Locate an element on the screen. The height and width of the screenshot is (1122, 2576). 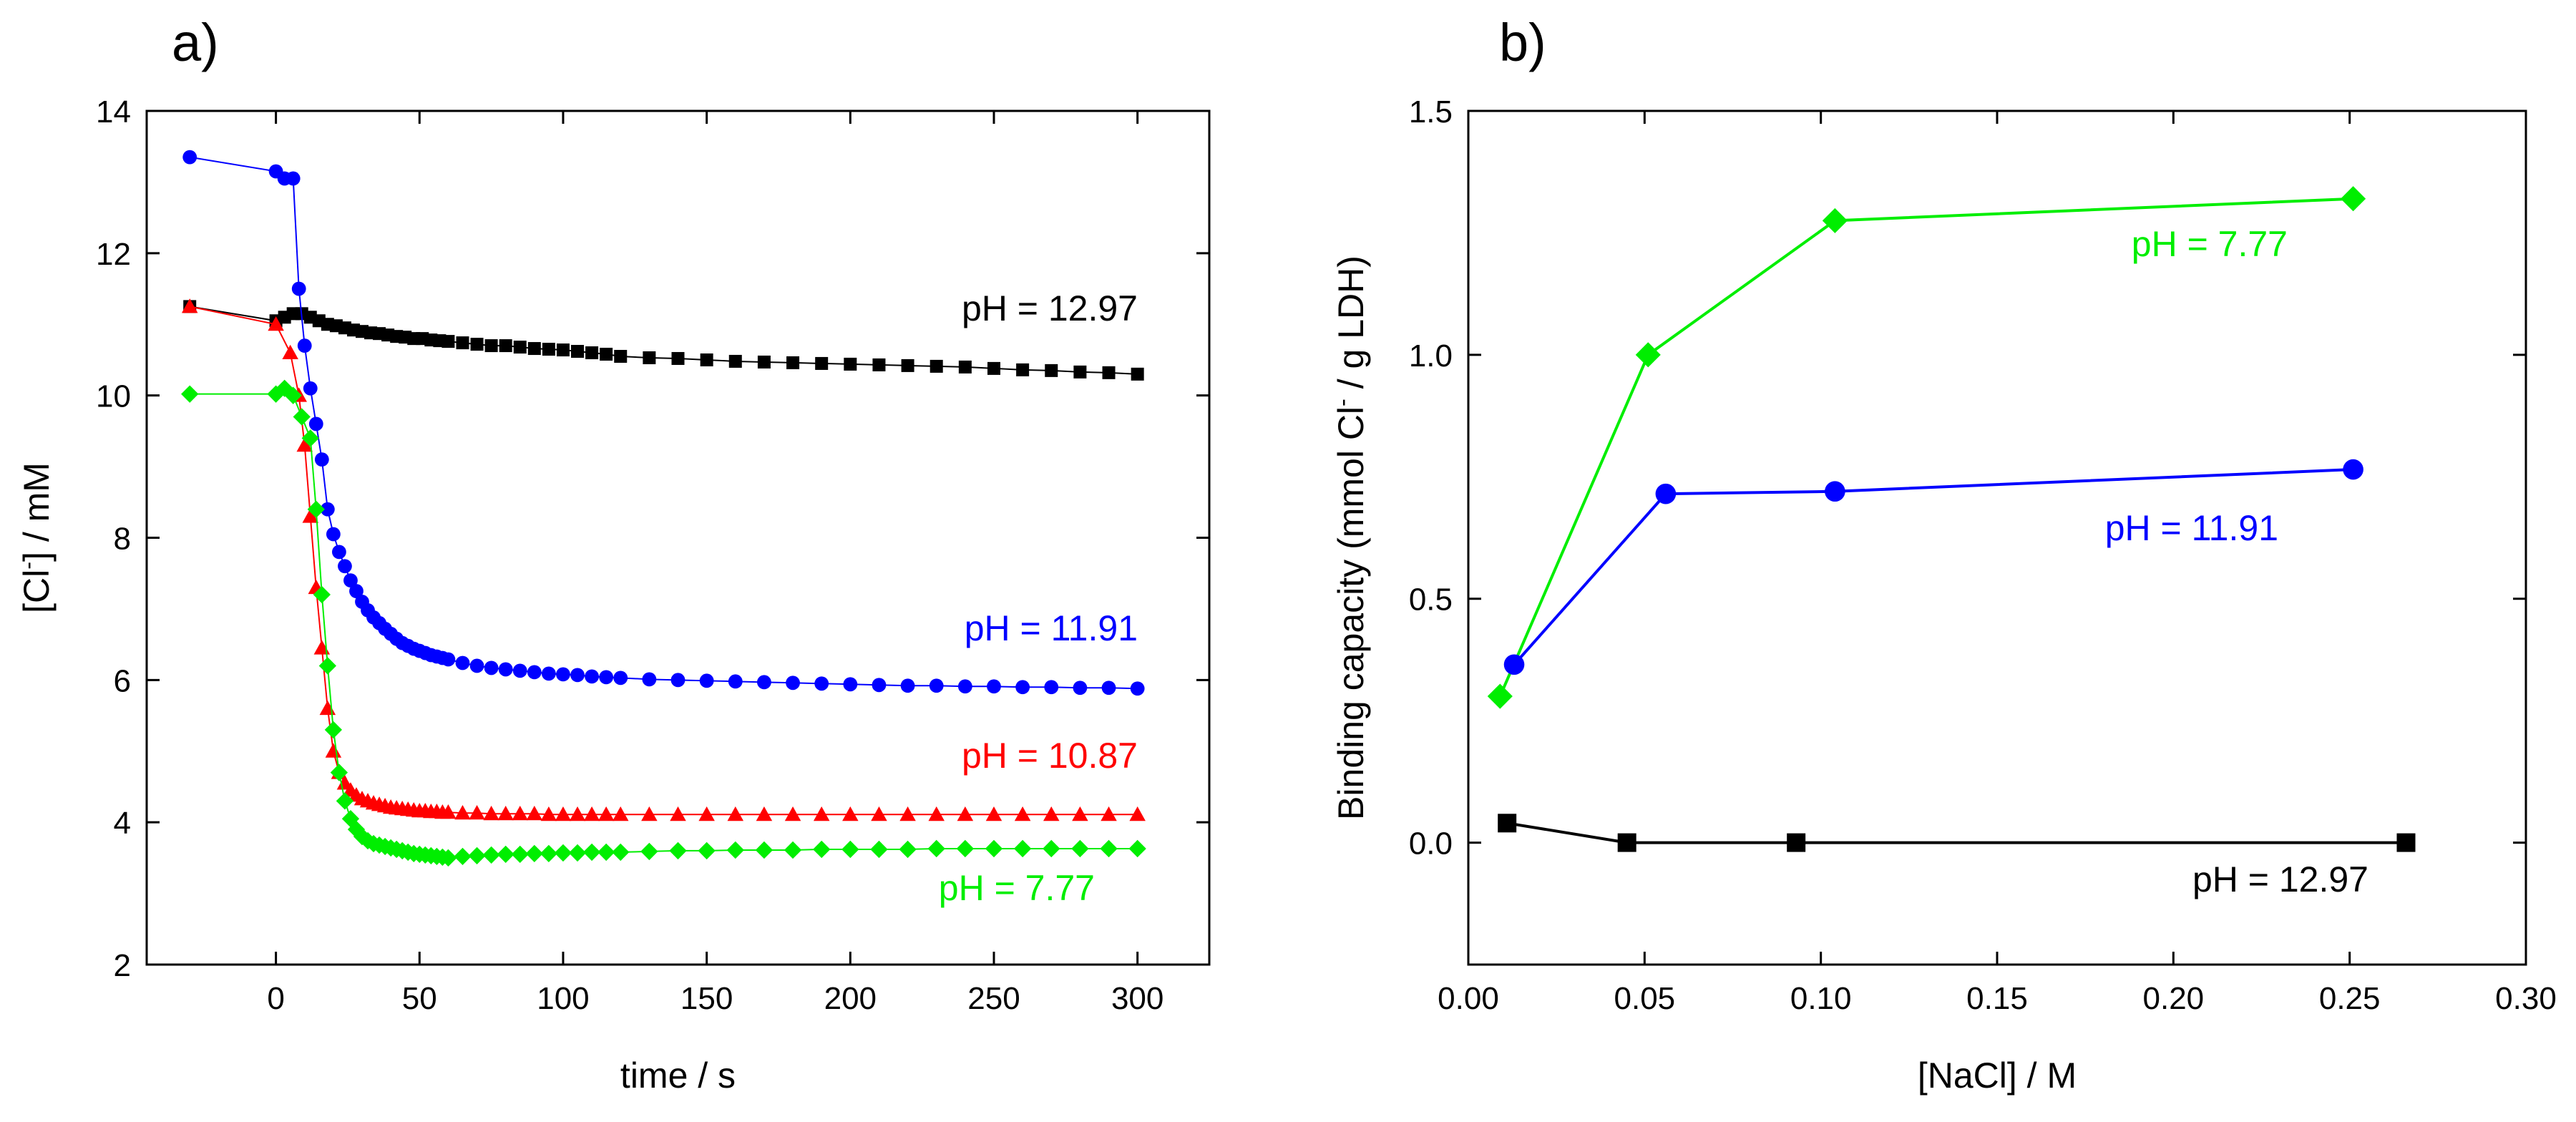
y-tick-label: 8 is located at coordinates (122, 539).